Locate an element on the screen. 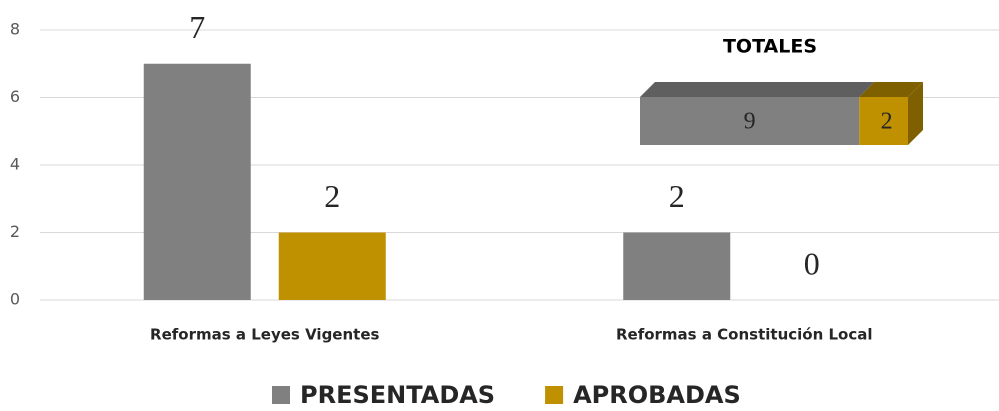 The width and height of the screenshot is (999, 411). y-tick-label: 0 is located at coordinates (15, 299).